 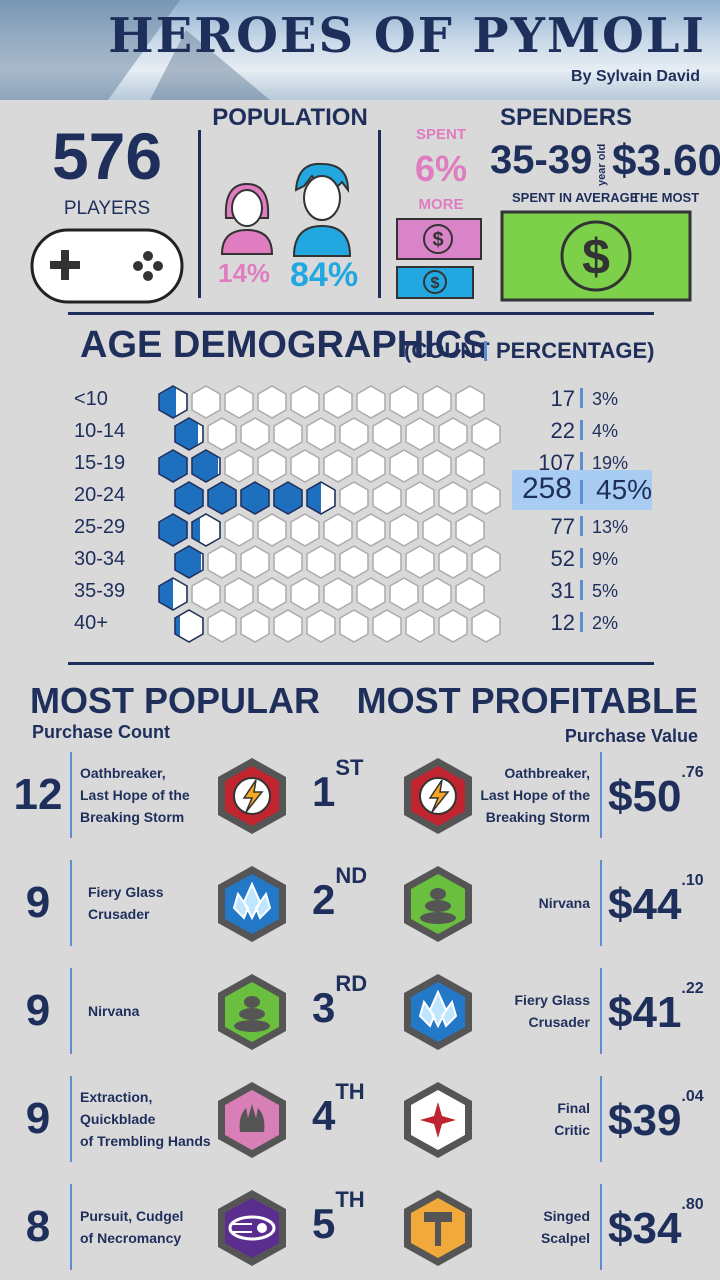 What do you see at coordinates (38, 1226) in the screenshot?
I see `popular-count: 8` at bounding box center [38, 1226].